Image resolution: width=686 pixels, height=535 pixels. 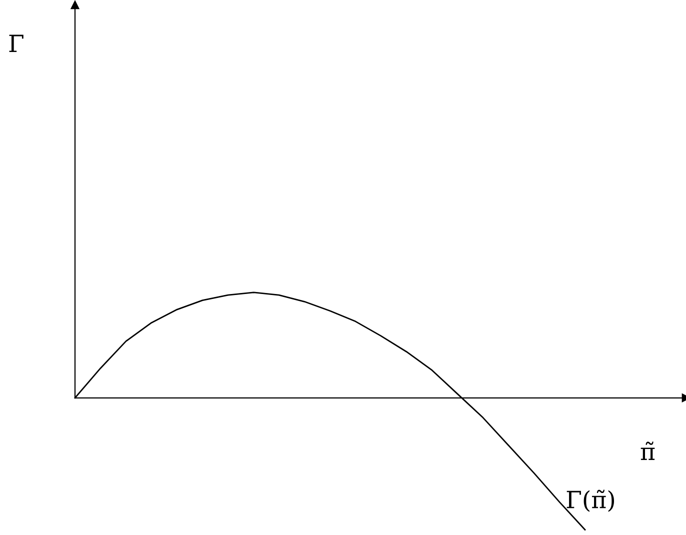 What do you see at coordinates (16, 43) in the screenshot?
I see `text: Γ` at bounding box center [16, 43].